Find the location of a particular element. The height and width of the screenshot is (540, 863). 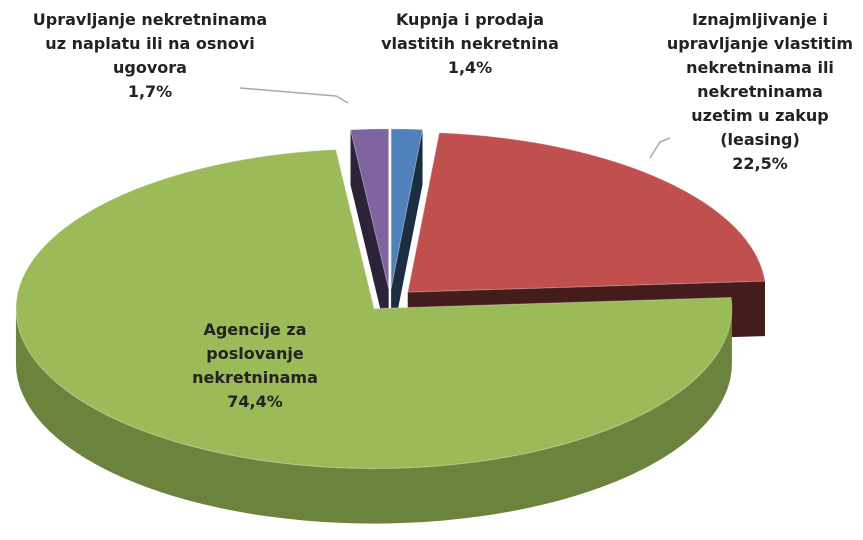

slice-label: Agencije za poslovanje nekretninama 74,4% is located at coordinates (255, 366).